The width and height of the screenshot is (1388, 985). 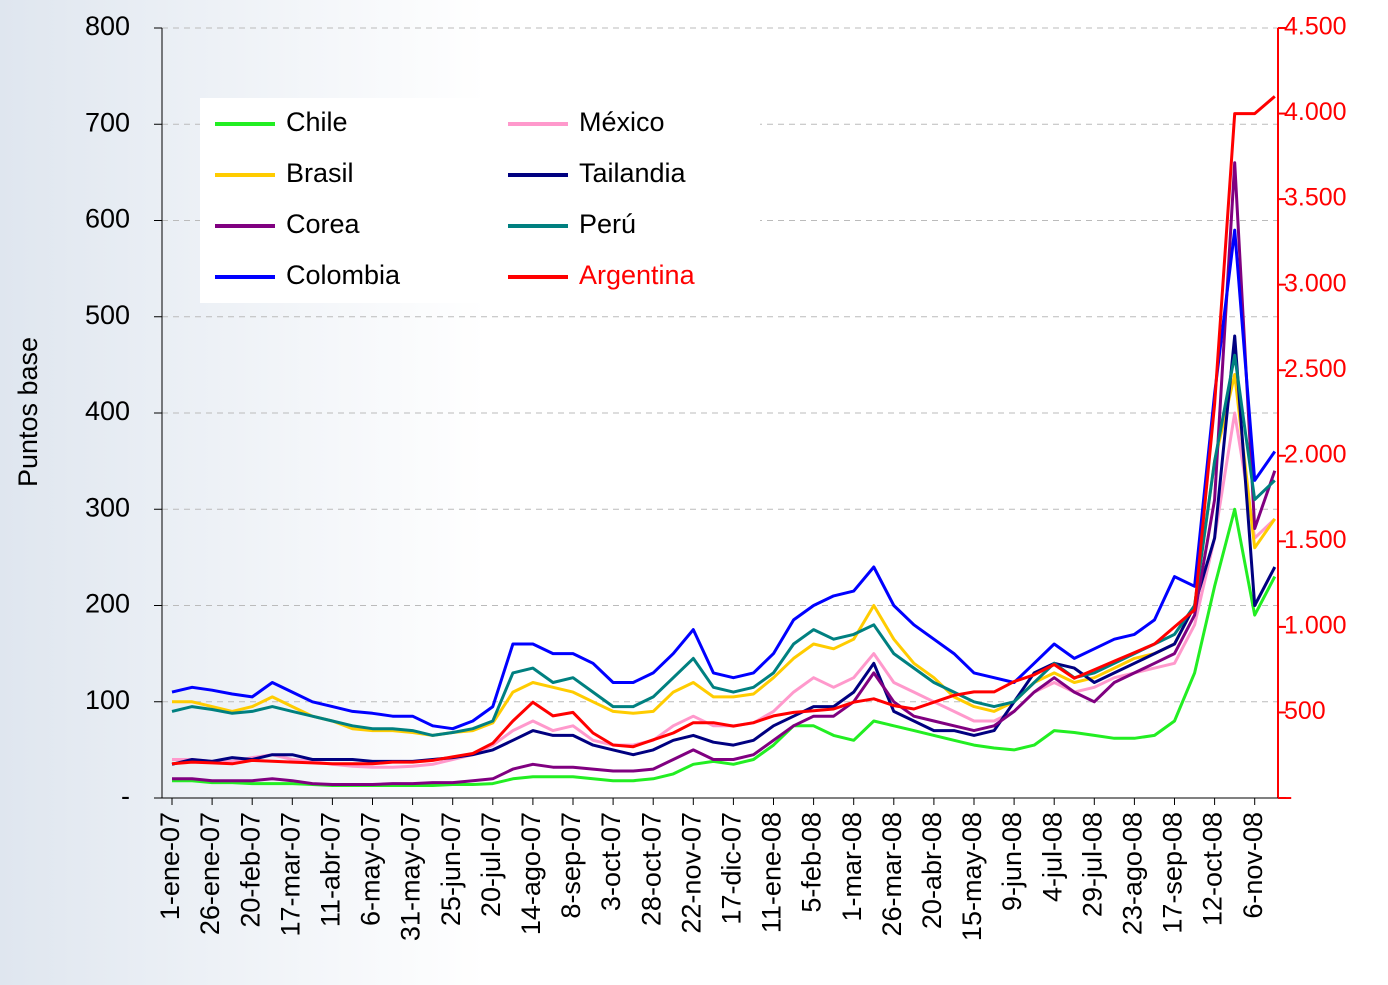 I want to click on legend-label: Brasil, so click(x=320, y=173).